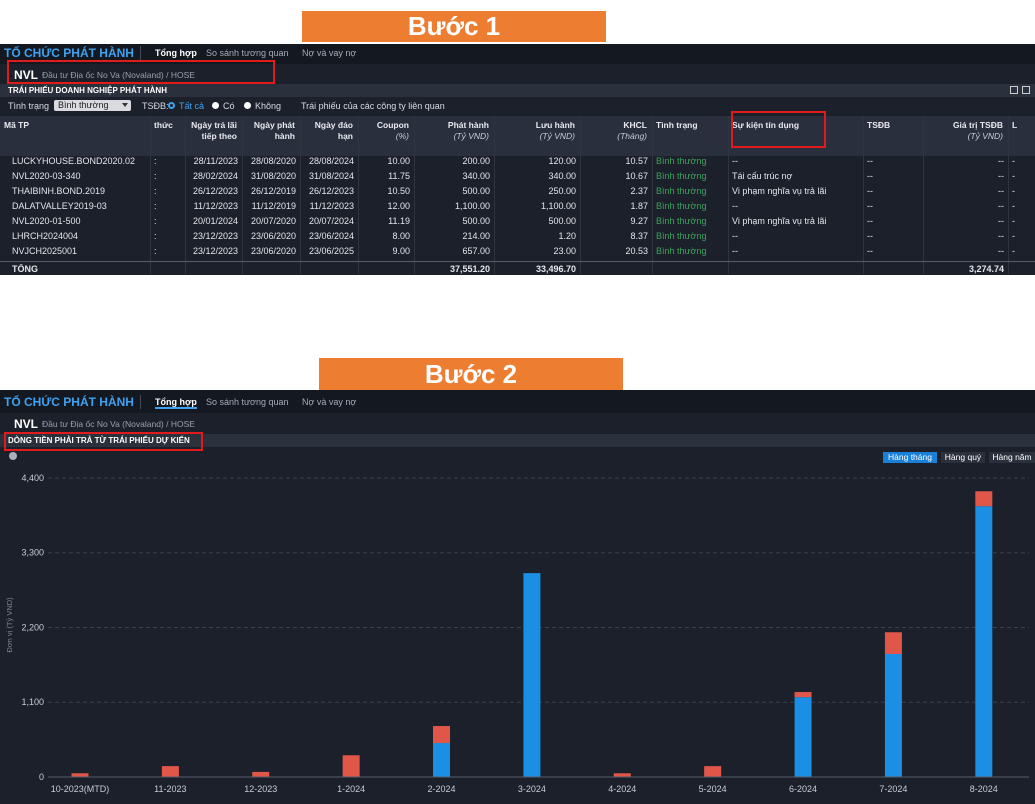 This screenshot has width=1035, height=804. Describe the element at coordinates (1014, 90) in the screenshot. I see `window-icon` at that location.